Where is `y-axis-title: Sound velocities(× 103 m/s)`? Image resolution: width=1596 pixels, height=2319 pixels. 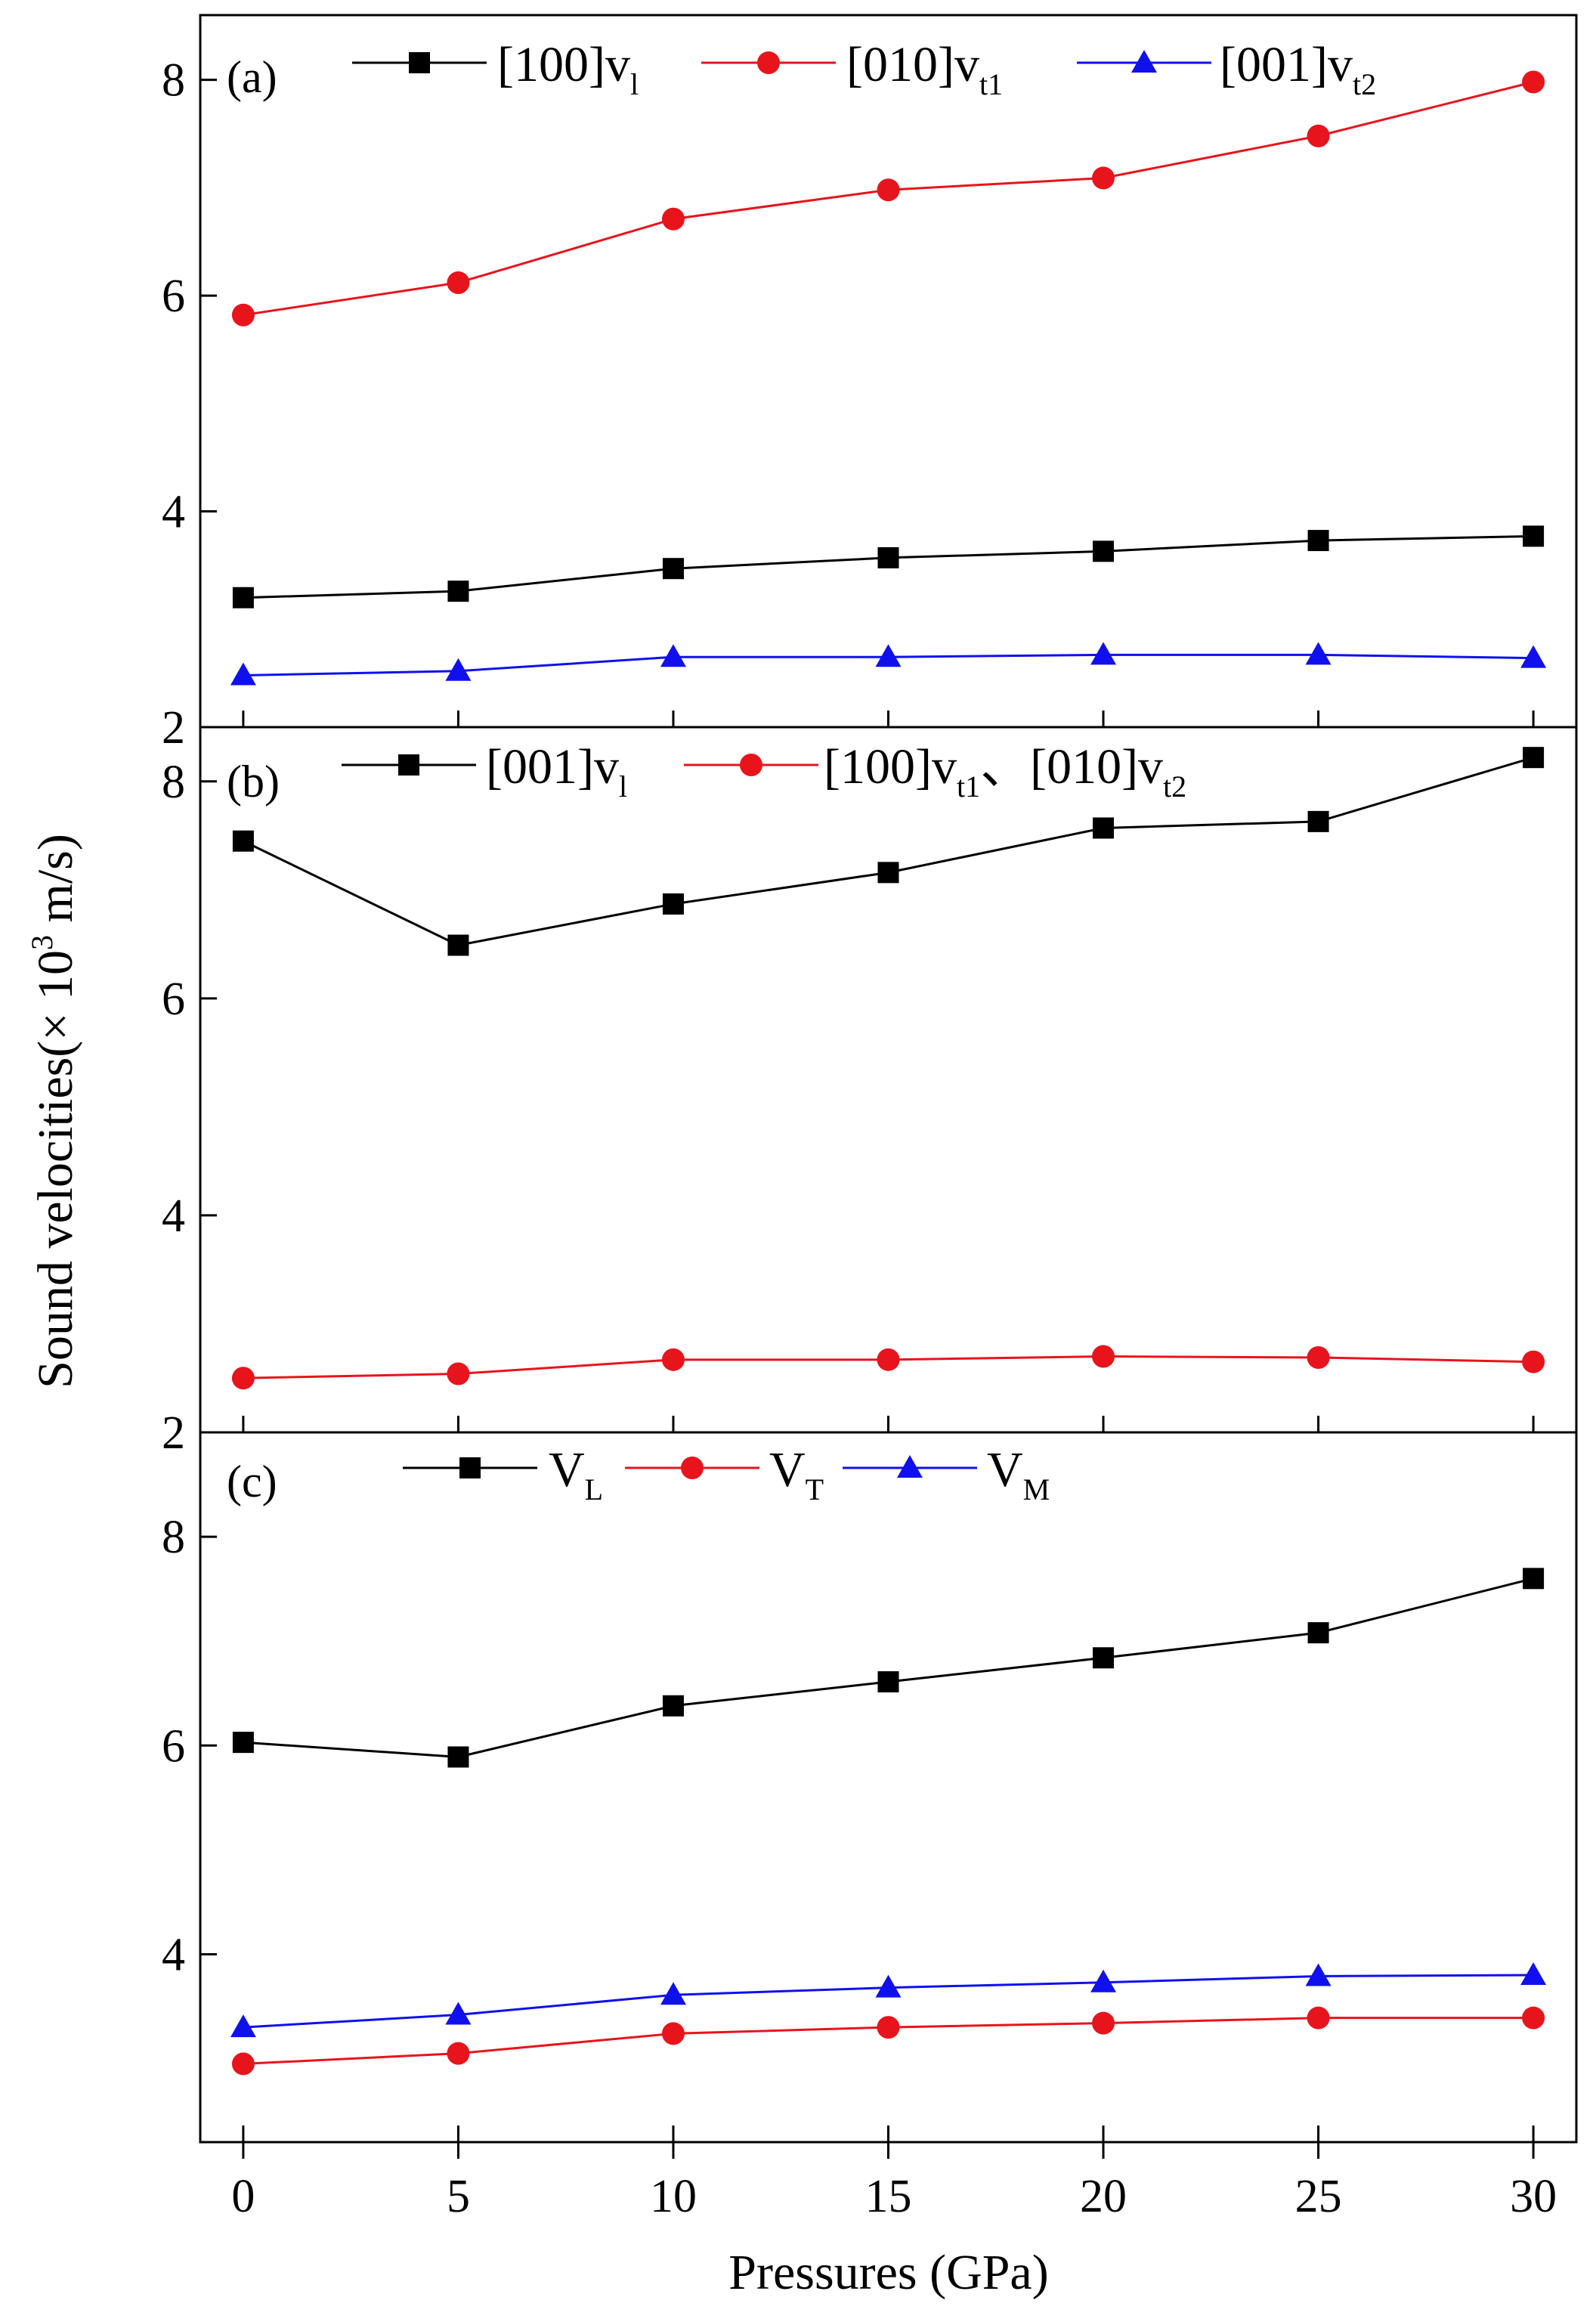
y-axis-title: Sound velocities(× 103 m/s) is located at coordinates (54, 1112).